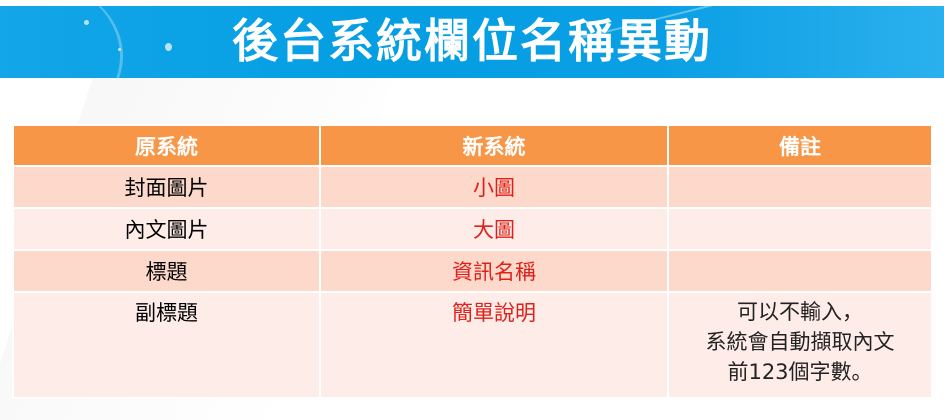 The image size is (944, 420). I want to click on old-field: 封面圖片, so click(166, 187).